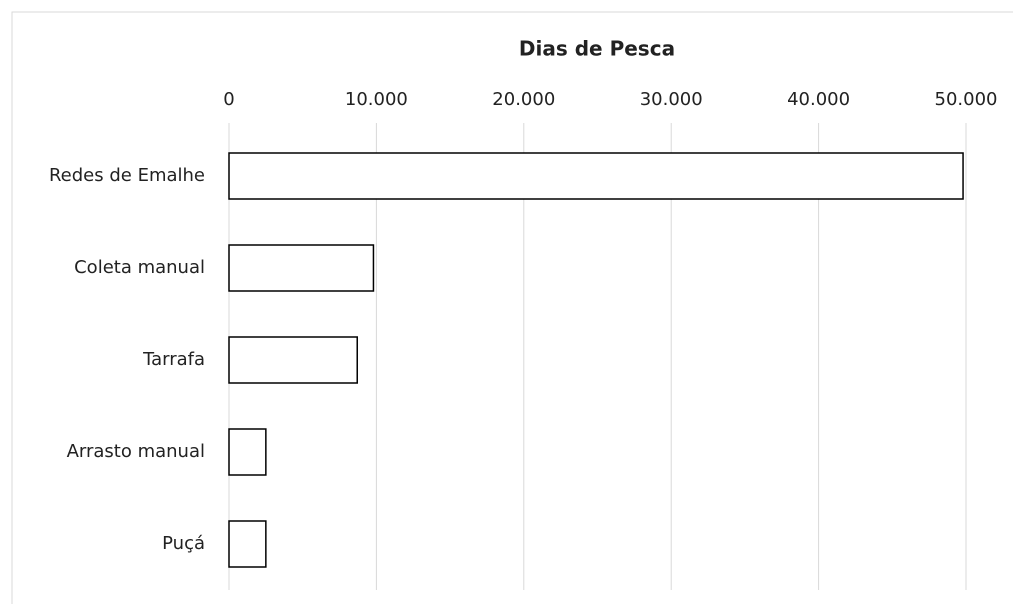 The height and width of the screenshot is (604, 1013). I want to click on y-tick-label: Coleta manual, so click(139, 267).